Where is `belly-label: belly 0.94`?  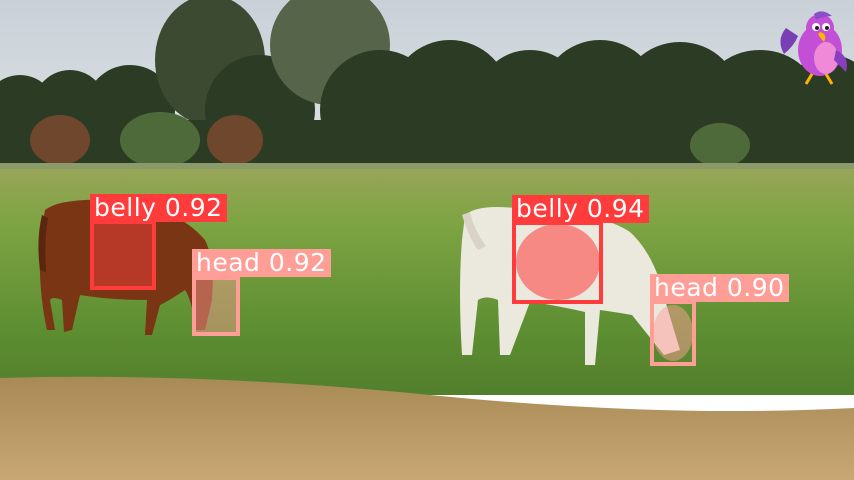
belly-label: belly 0.94 is located at coordinates (580, 209).